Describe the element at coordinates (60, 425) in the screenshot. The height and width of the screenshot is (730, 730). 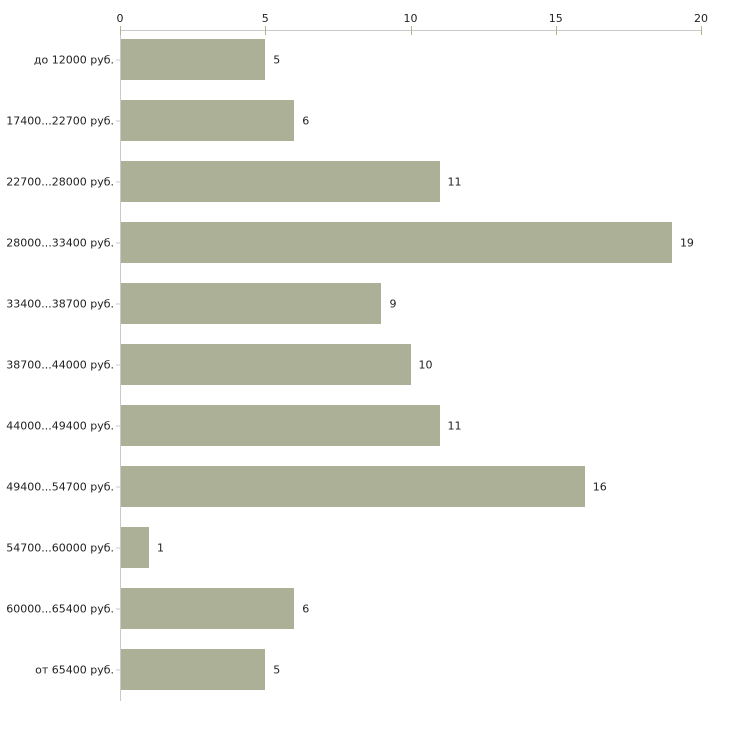
I see `category-label: 44000...49400 руб.` at that location.